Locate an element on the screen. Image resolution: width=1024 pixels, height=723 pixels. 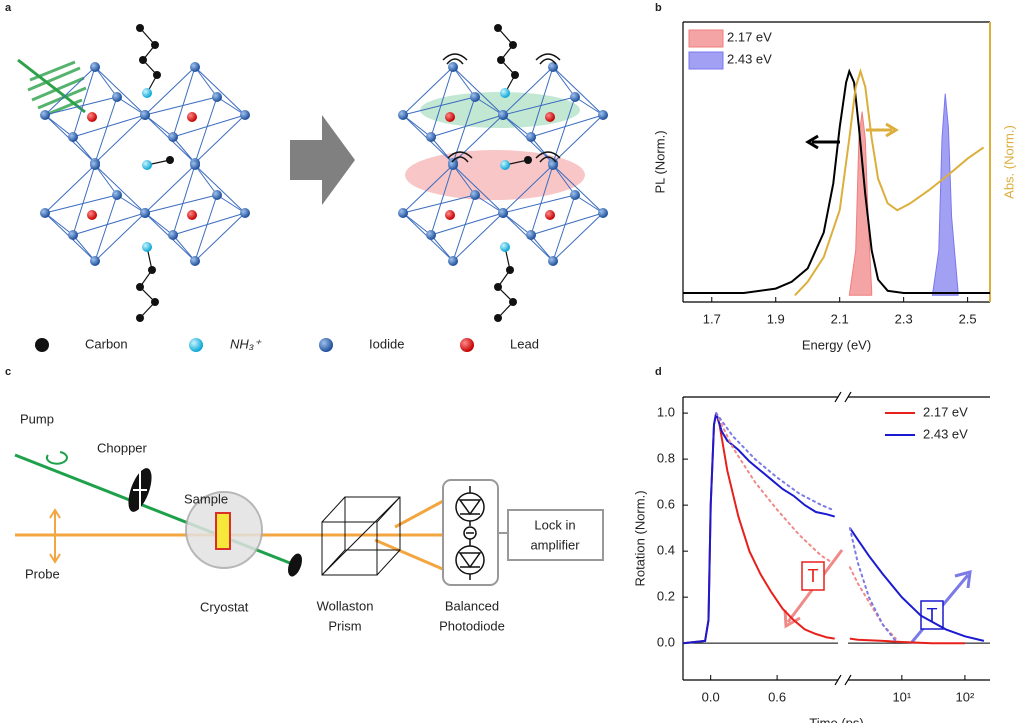
y-tick-label: 0.2 is located at coordinates (666, 596).